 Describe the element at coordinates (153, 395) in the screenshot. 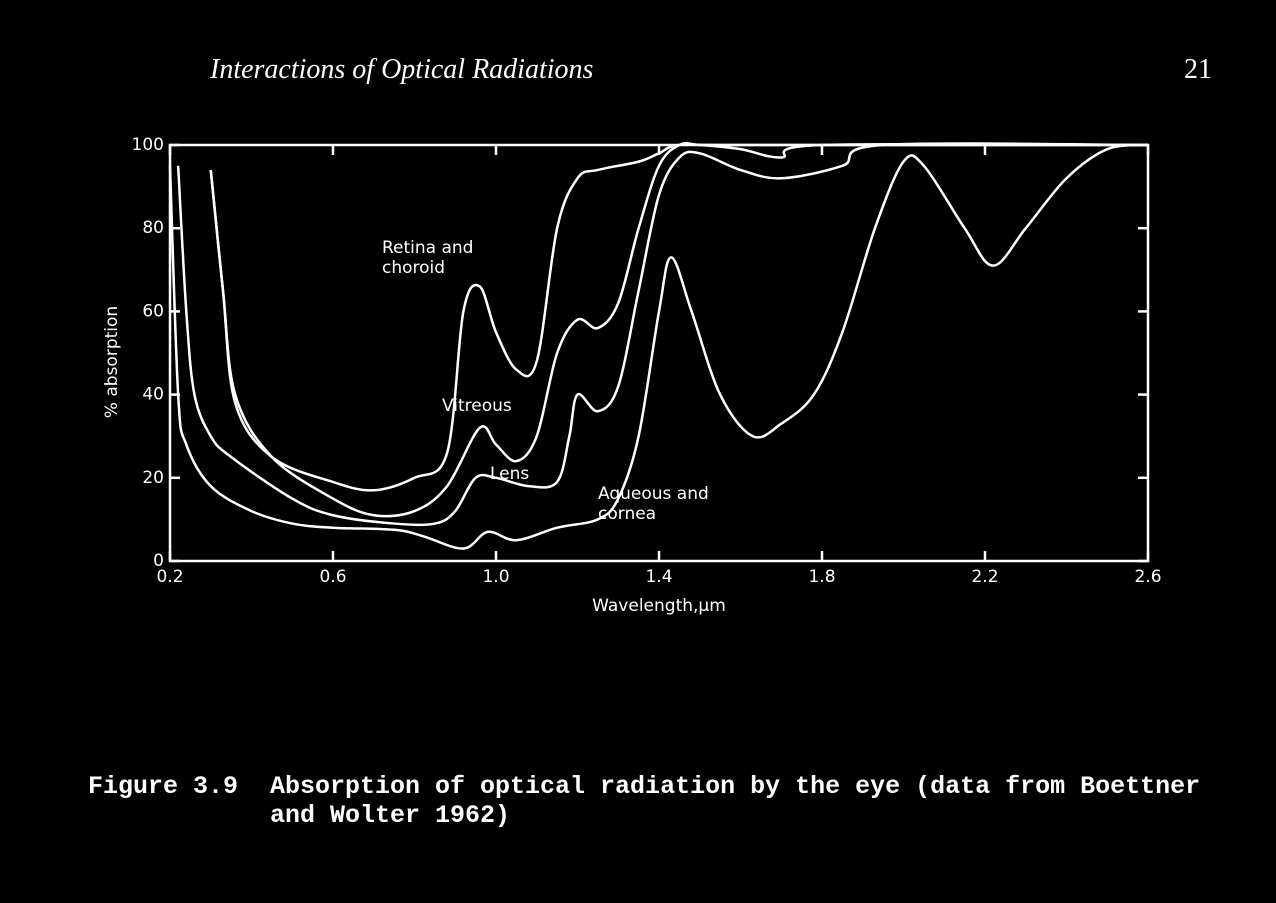

I see `y-tick-label: 40` at that location.